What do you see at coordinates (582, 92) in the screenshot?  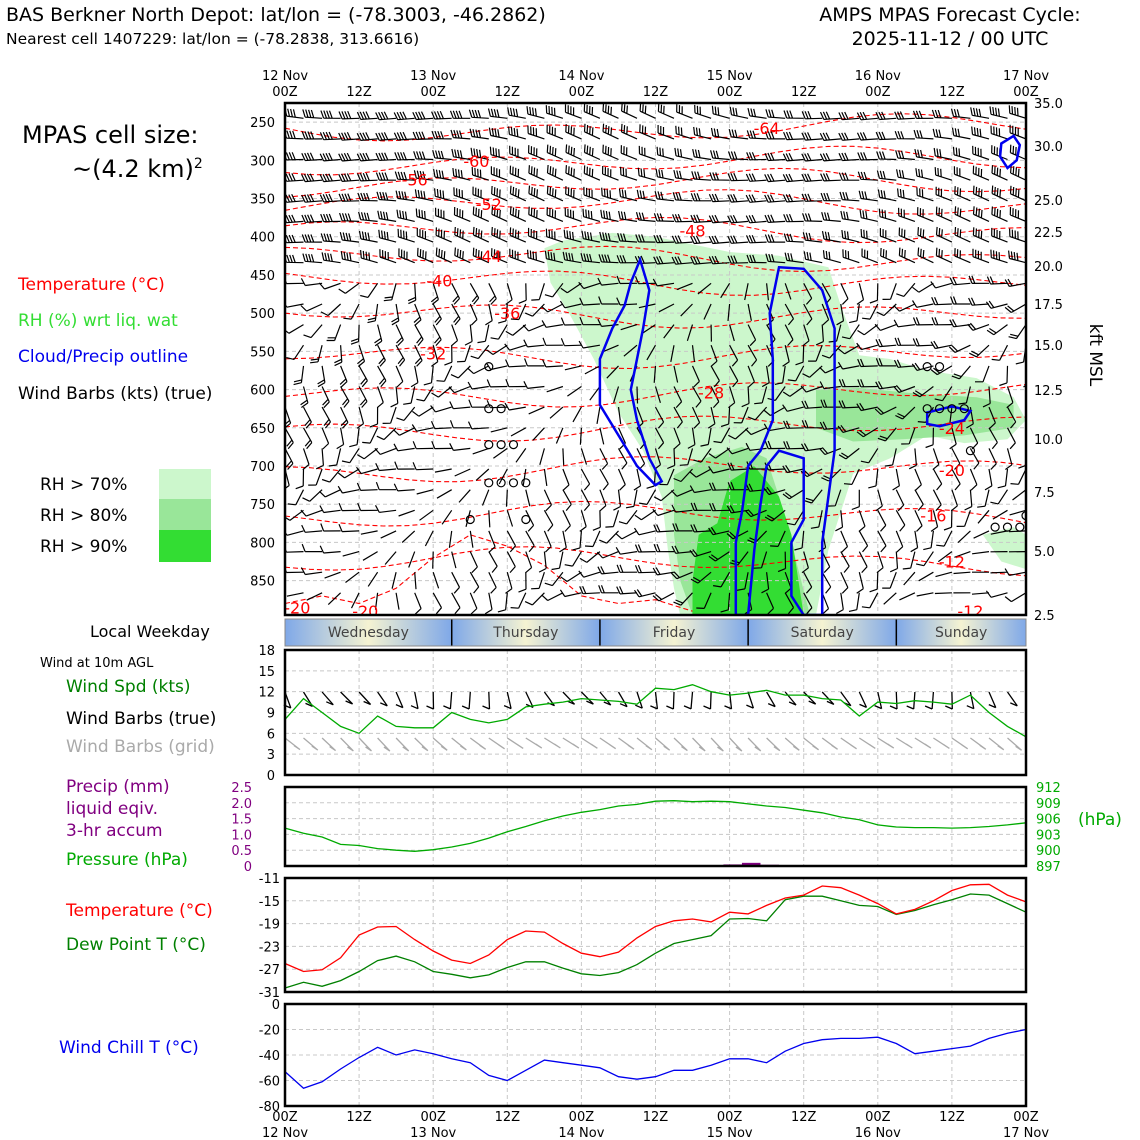 I see `top-time-label: 00Z` at bounding box center [582, 92].